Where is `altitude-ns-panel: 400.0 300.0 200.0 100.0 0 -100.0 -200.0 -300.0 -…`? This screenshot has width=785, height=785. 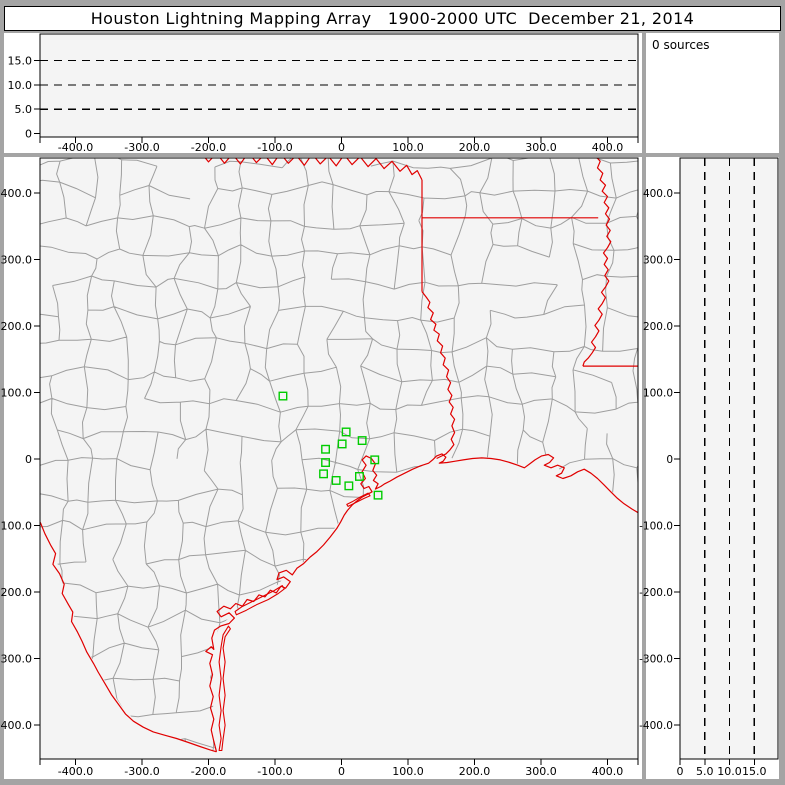
altitude-ns-panel: 400.0 300.0 200.0 100.0 0 -100.0 -200.0 -300.0 -… is located at coordinates (709, 468).